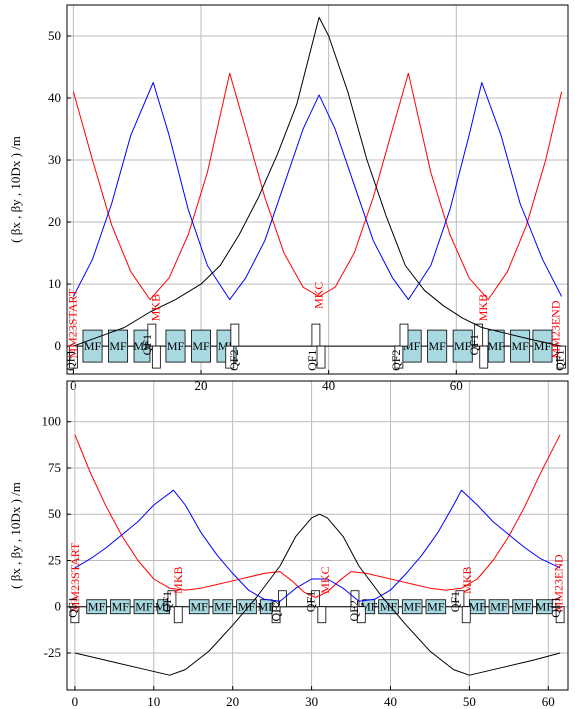 The height and width of the screenshot is (709, 575). What do you see at coordinates (232, 701) in the screenshot?
I see `x-tick-label: 20` at bounding box center [232, 701].